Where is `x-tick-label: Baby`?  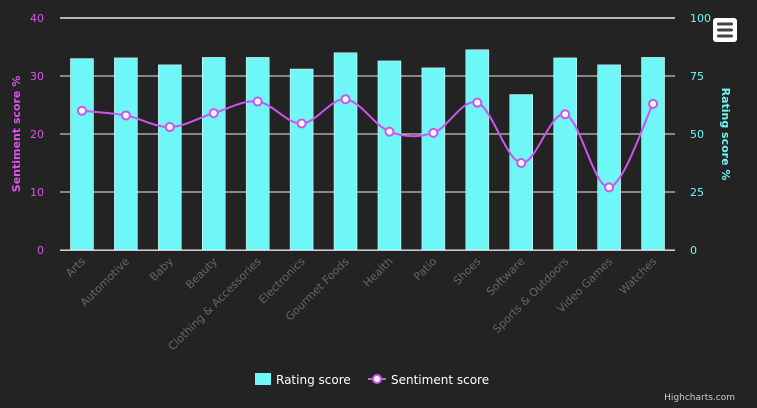 x-tick-label: Baby is located at coordinates (161, 269).